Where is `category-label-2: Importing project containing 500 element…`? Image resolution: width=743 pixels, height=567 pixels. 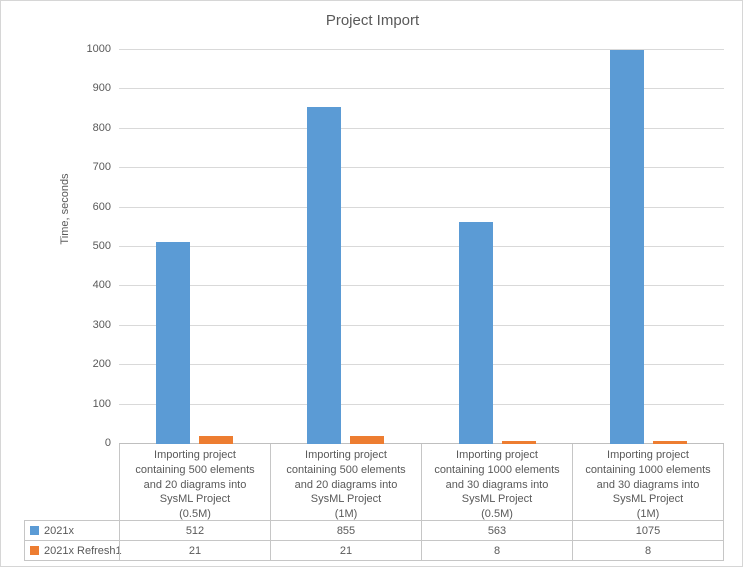
category-label-2: Importing project containing 500 element… is located at coordinates (345, 483).